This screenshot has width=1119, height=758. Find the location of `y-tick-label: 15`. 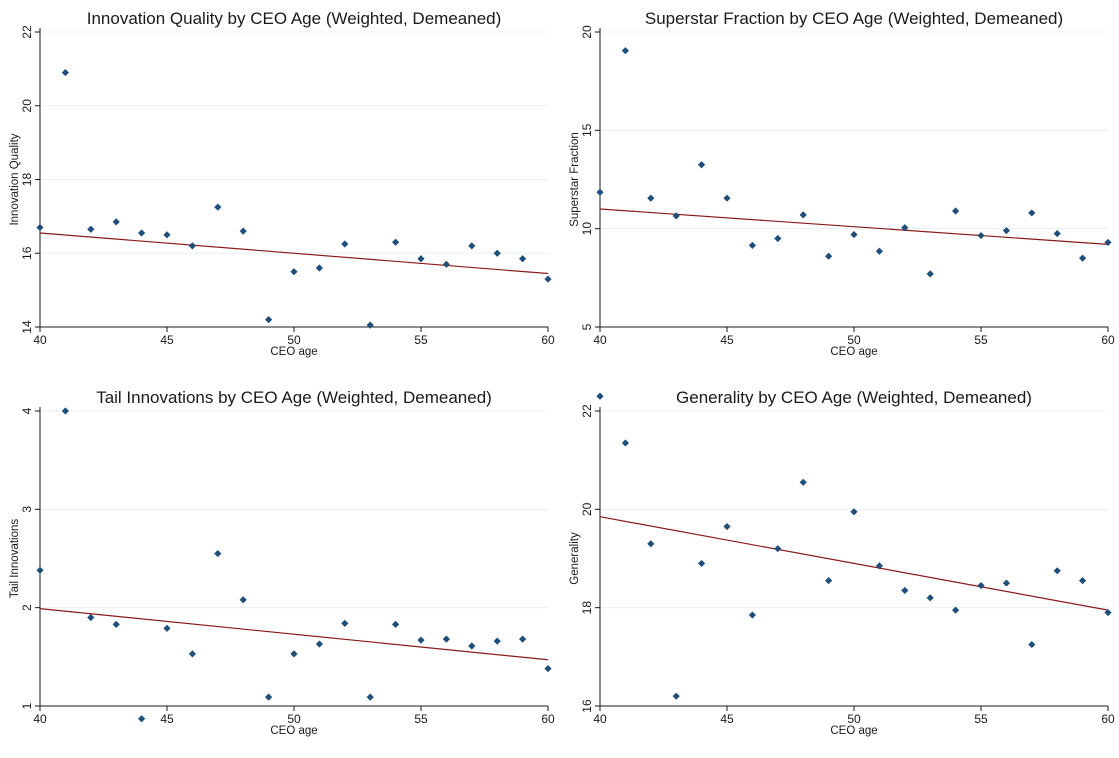

y-tick-label: 15 is located at coordinates (587, 130).